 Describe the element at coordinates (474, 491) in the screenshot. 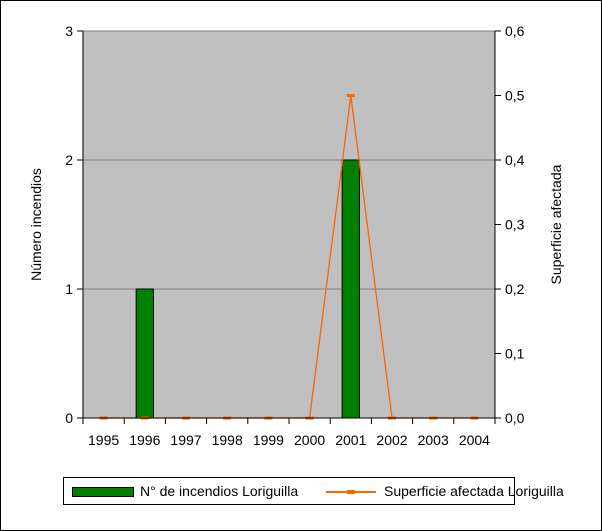

I see `legend-label-line: Superficie afectada Loriguilla` at that location.